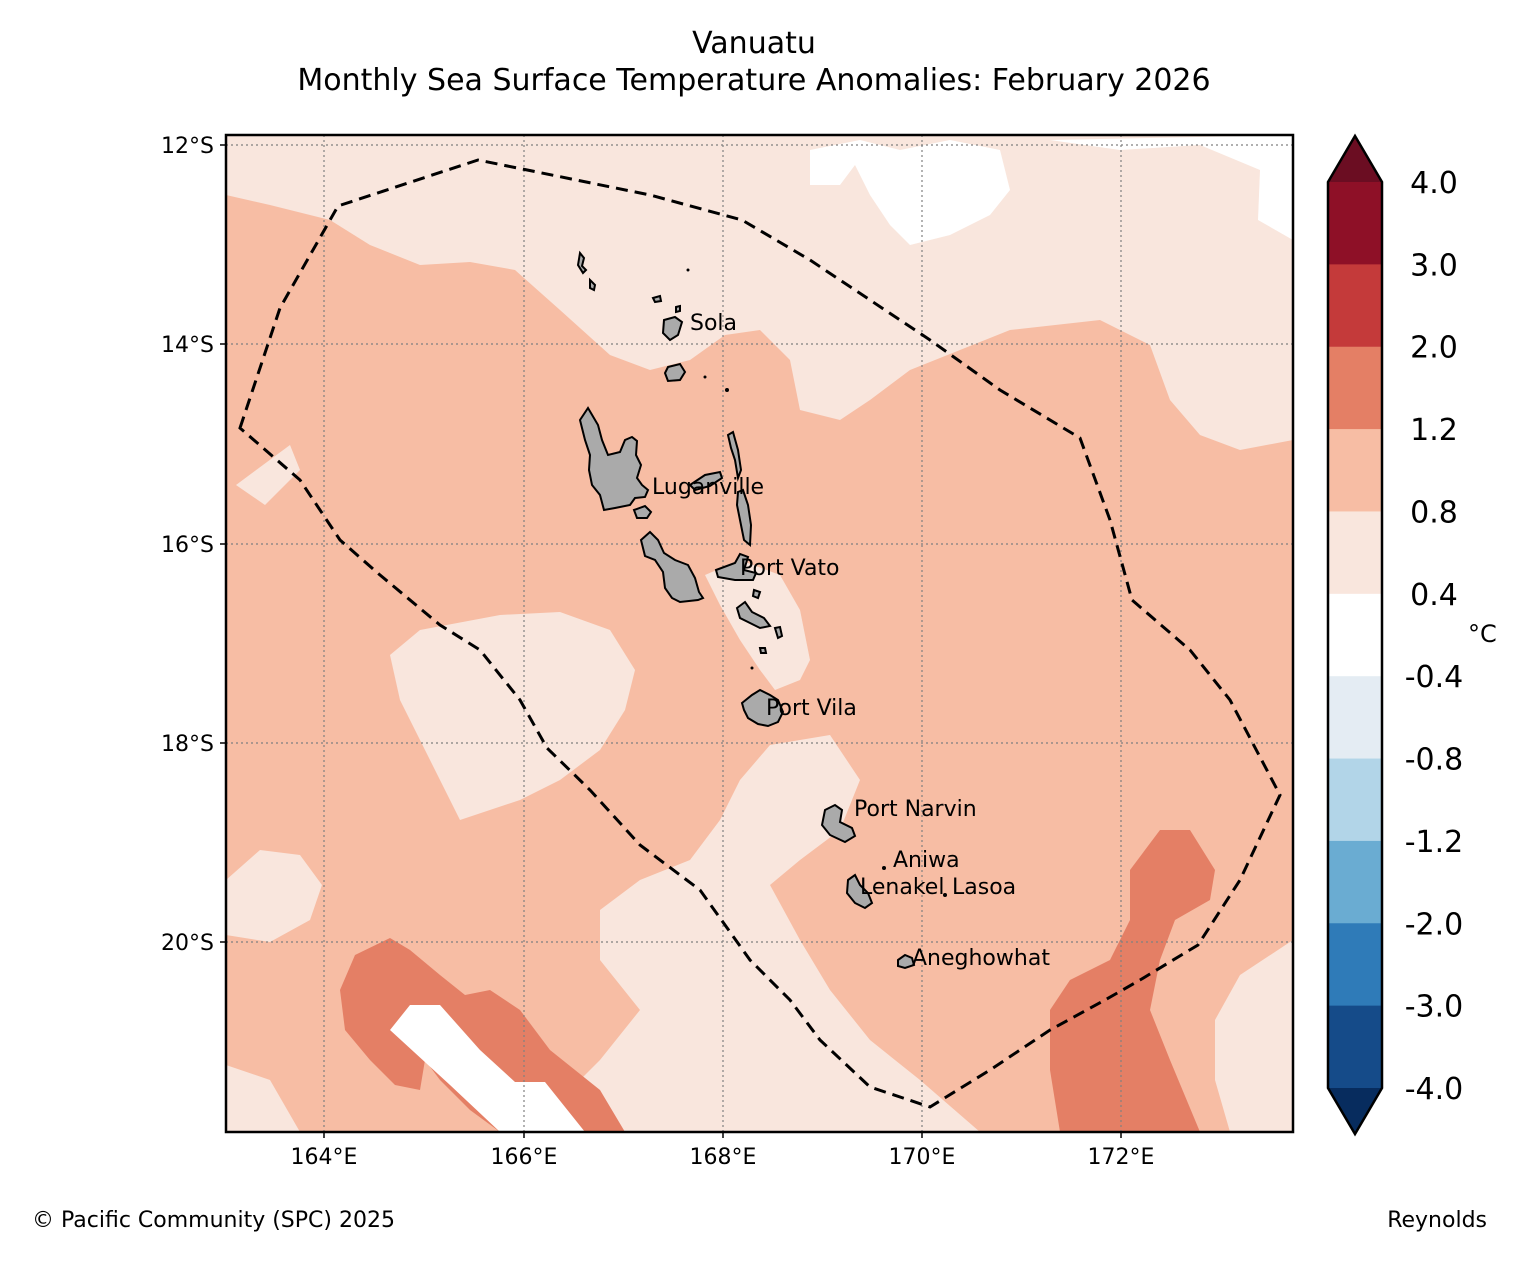 This screenshot has height=1264, width=1532. Describe the element at coordinates (1434, 924) in the screenshot. I see `colorbar-tick-label: -2.0` at that location.